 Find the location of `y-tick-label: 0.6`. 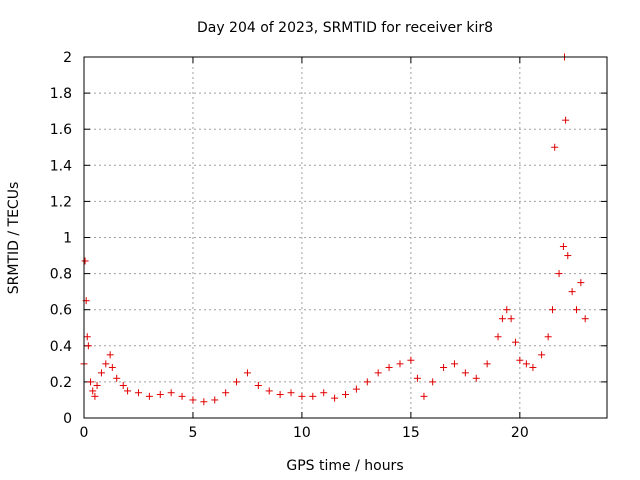

y-tick-label: 0.6 is located at coordinates (61, 311).